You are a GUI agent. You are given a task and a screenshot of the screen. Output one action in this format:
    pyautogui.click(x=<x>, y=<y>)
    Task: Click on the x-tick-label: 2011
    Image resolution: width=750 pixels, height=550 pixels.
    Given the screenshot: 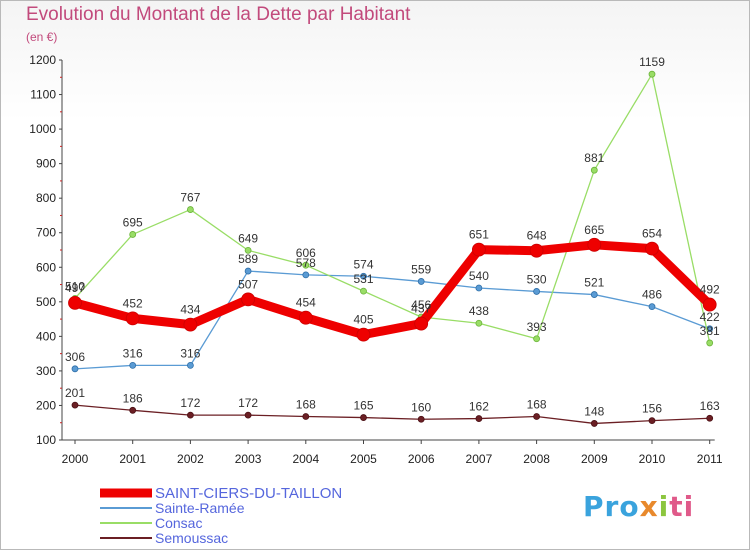 What is the action you would take?
    pyautogui.click(x=710, y=459)
    